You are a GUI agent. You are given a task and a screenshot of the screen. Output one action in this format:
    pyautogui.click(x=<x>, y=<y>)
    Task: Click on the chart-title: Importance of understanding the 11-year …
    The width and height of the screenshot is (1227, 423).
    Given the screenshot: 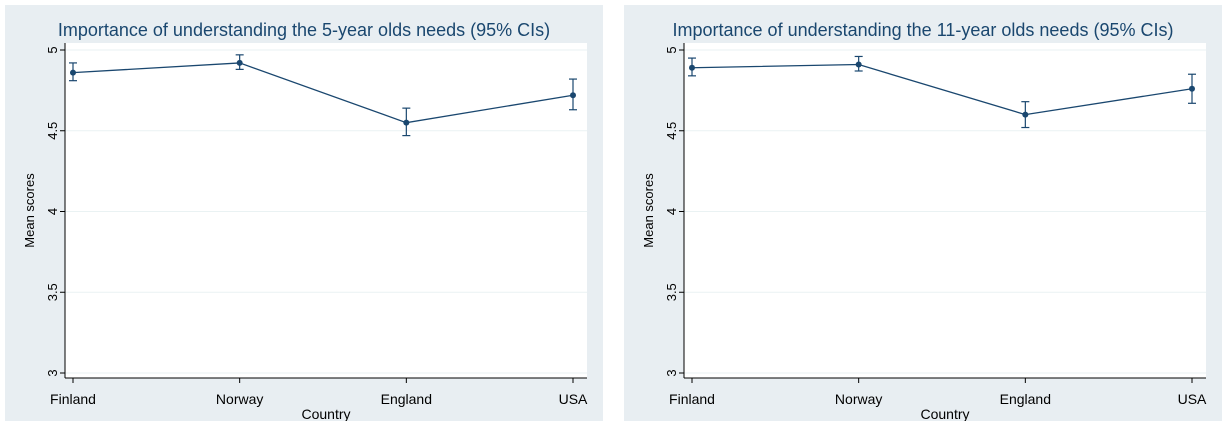 What is the action you would take?
    pyautogui.click(x=923, y=30)
    